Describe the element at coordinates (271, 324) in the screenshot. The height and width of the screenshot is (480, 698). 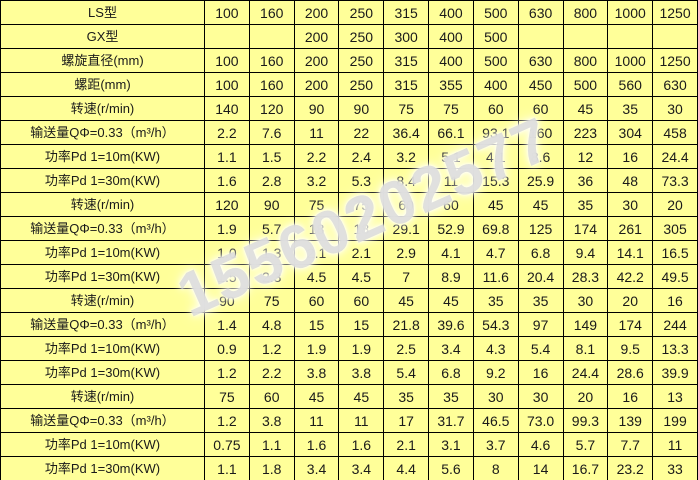
I see `table-cell: 4.8` at that location.